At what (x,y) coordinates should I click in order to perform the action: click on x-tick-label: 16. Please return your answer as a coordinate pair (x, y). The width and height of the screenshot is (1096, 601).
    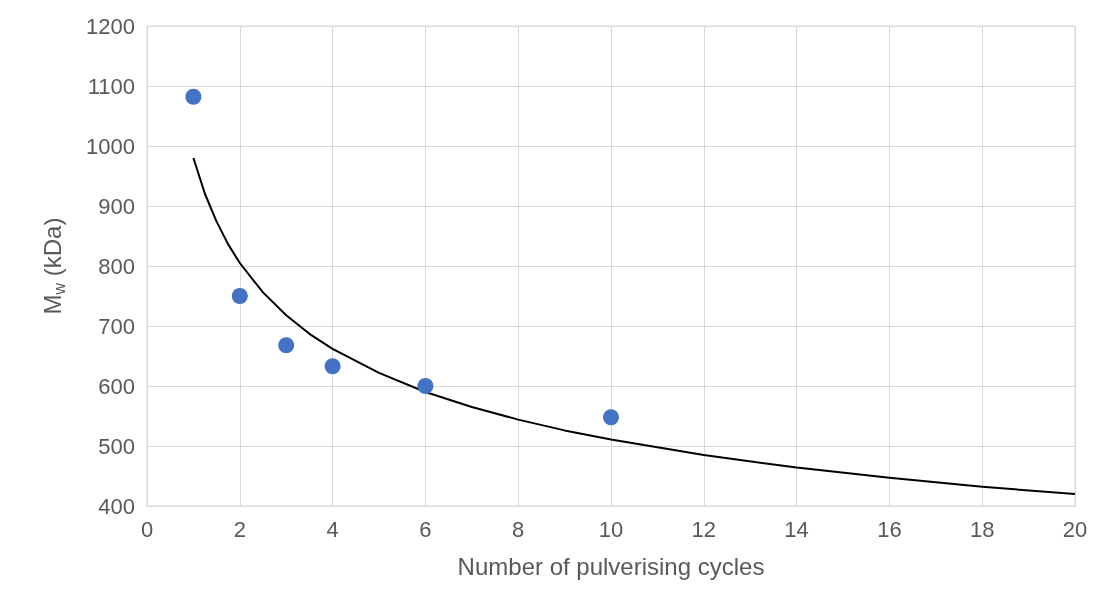
    Looking at the image, I should click on (889, 529).